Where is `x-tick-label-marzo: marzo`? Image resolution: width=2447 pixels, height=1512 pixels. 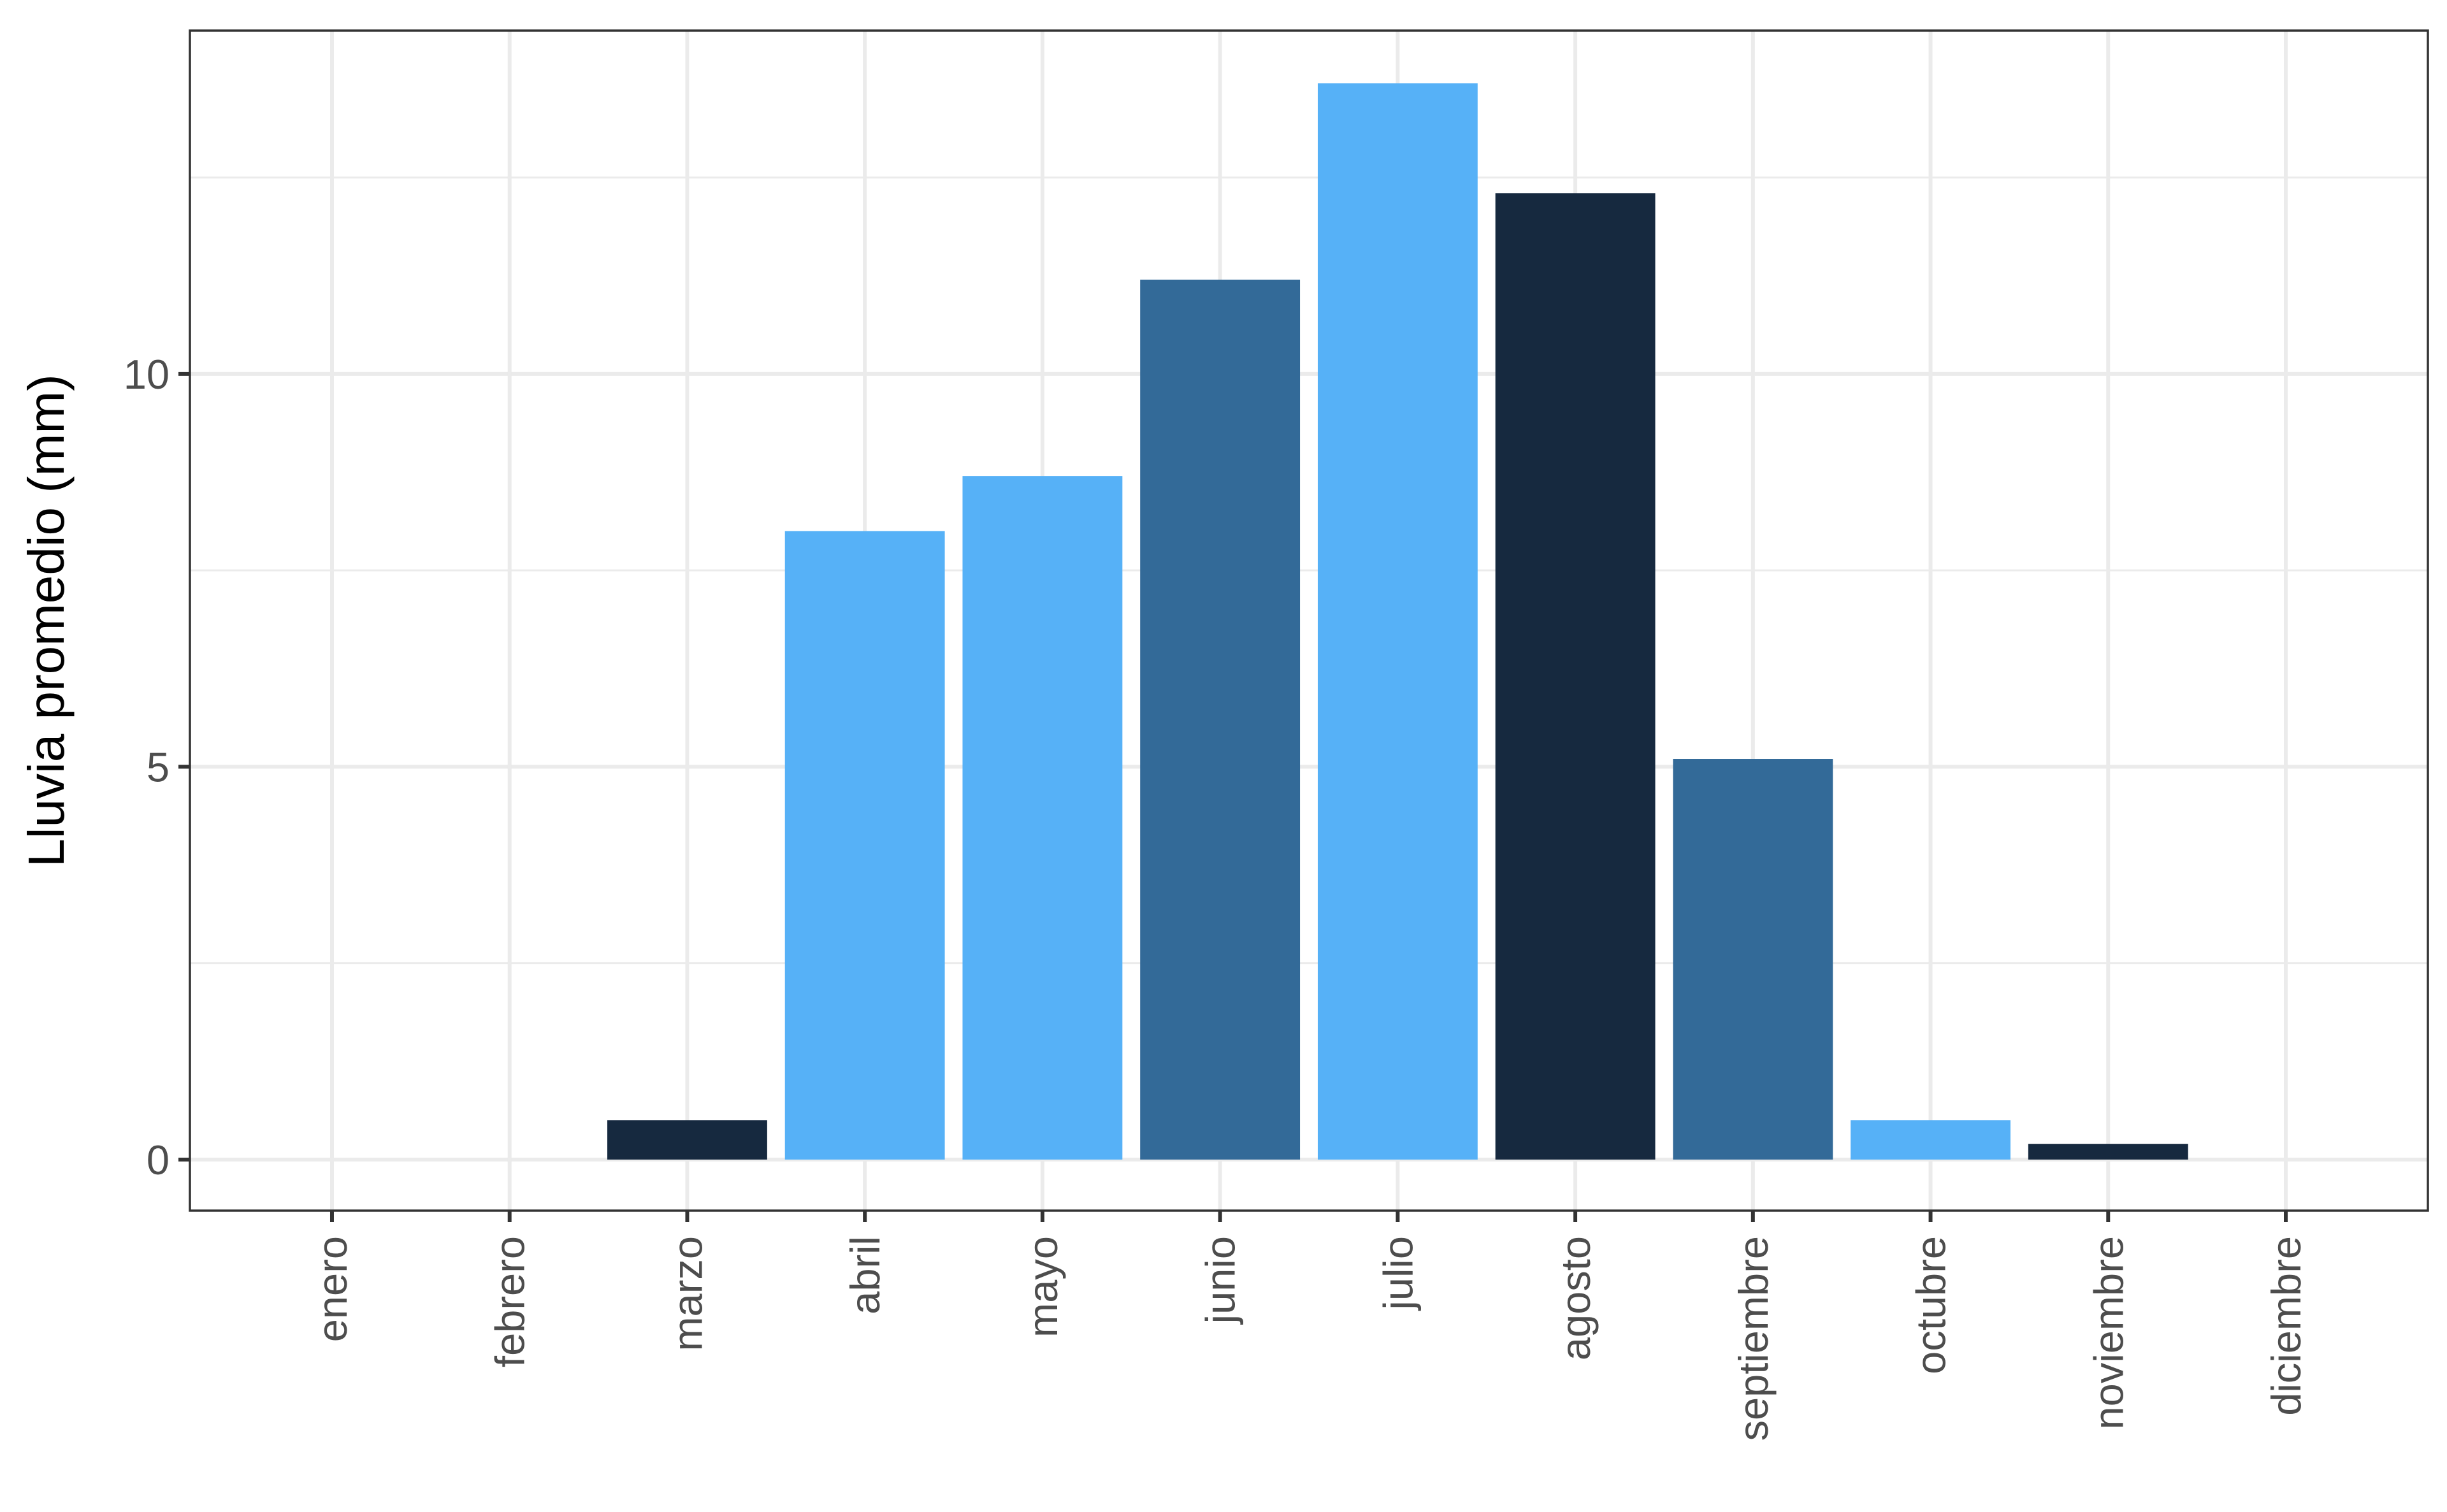
x-tick-label-marzo: marzo is located at coordinates (687, 1293).